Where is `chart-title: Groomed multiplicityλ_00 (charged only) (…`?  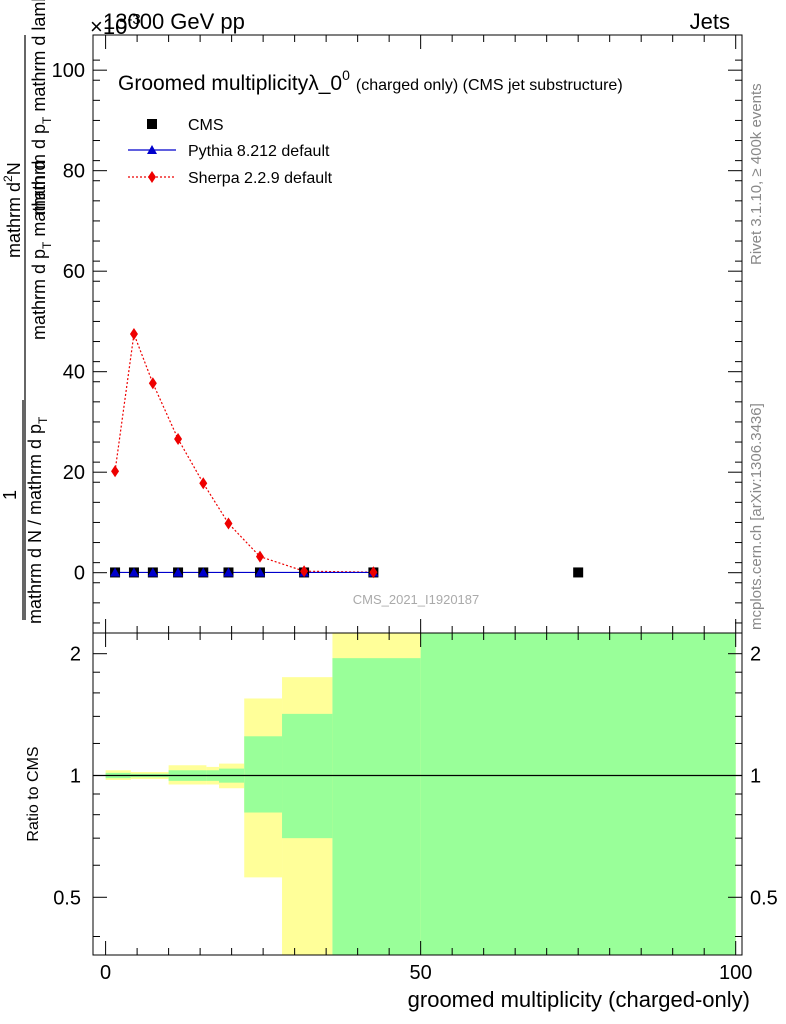
chart-title: Groomed multiplicityλ_00 (charged only) (… is located at coordinates (370, 81).